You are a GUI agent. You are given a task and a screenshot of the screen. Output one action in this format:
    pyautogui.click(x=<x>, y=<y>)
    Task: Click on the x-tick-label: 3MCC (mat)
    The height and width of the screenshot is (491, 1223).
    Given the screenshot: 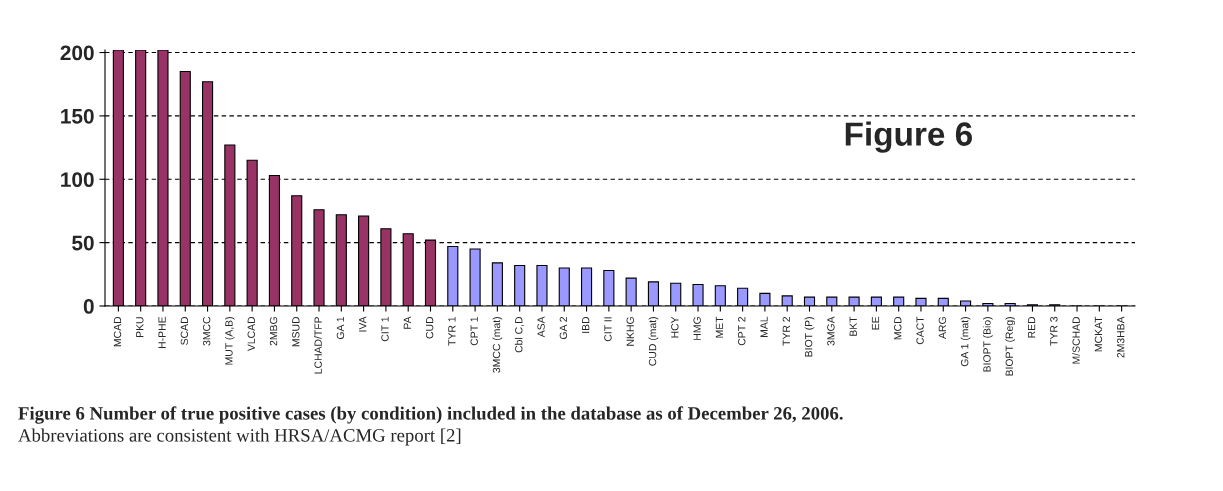 What is the action you would take?
    pyautogui.click(x=497, y=345)
    